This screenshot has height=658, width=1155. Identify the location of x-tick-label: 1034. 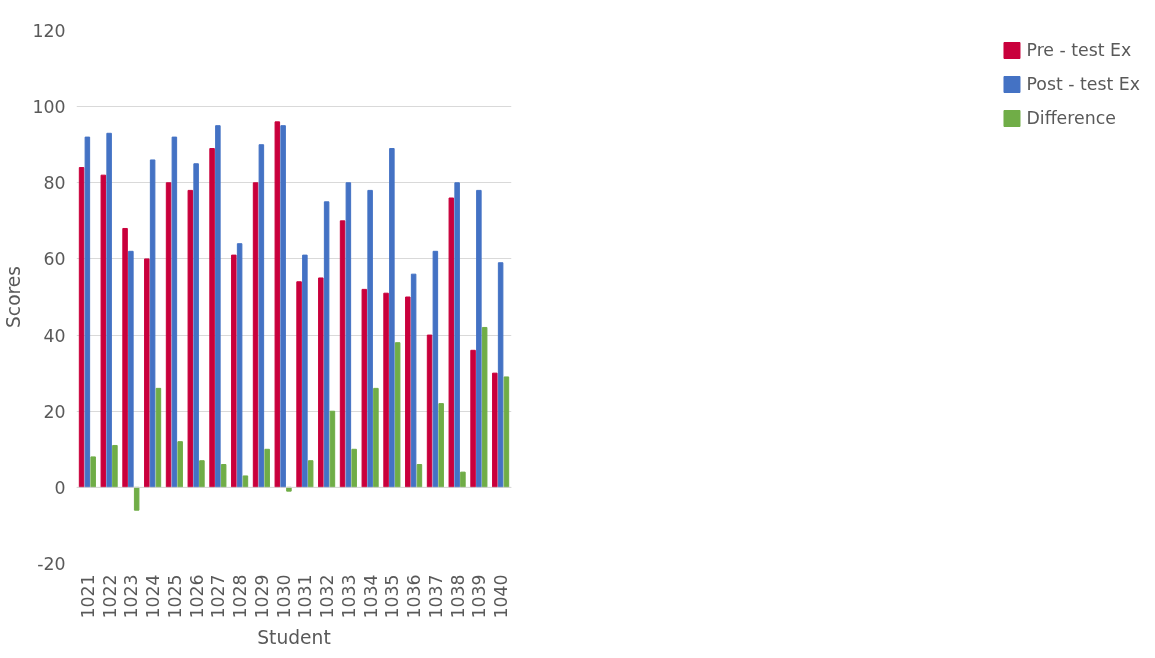
(370, 596).